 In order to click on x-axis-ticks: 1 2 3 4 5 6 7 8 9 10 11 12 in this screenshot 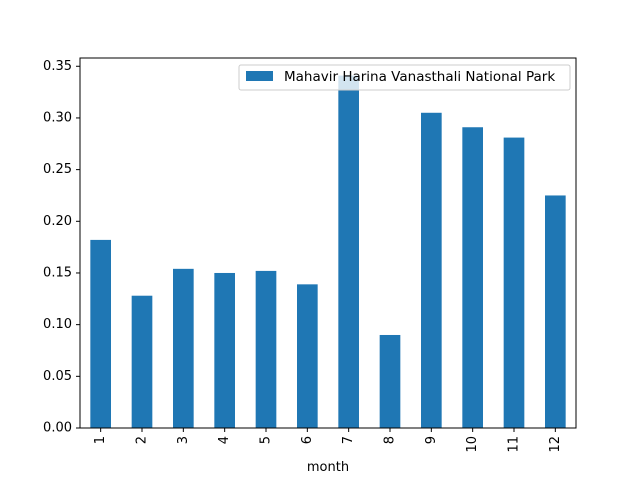, I will do `click(328, 440)`.